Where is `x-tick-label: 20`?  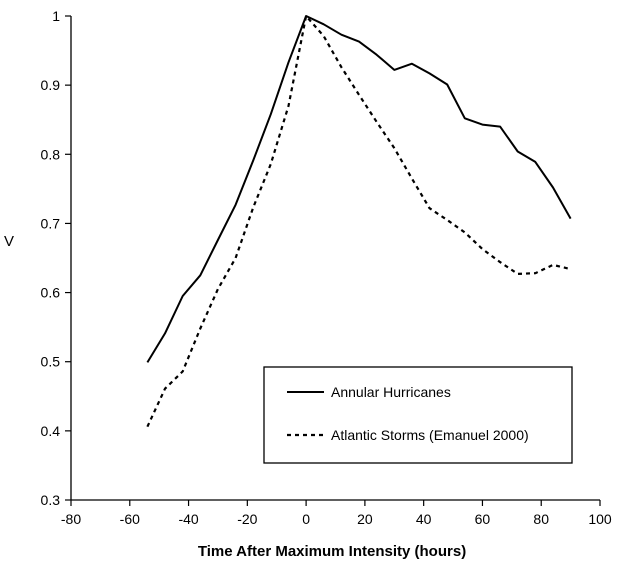
x-tick-label: 20 is located at coordinates (365, 519).